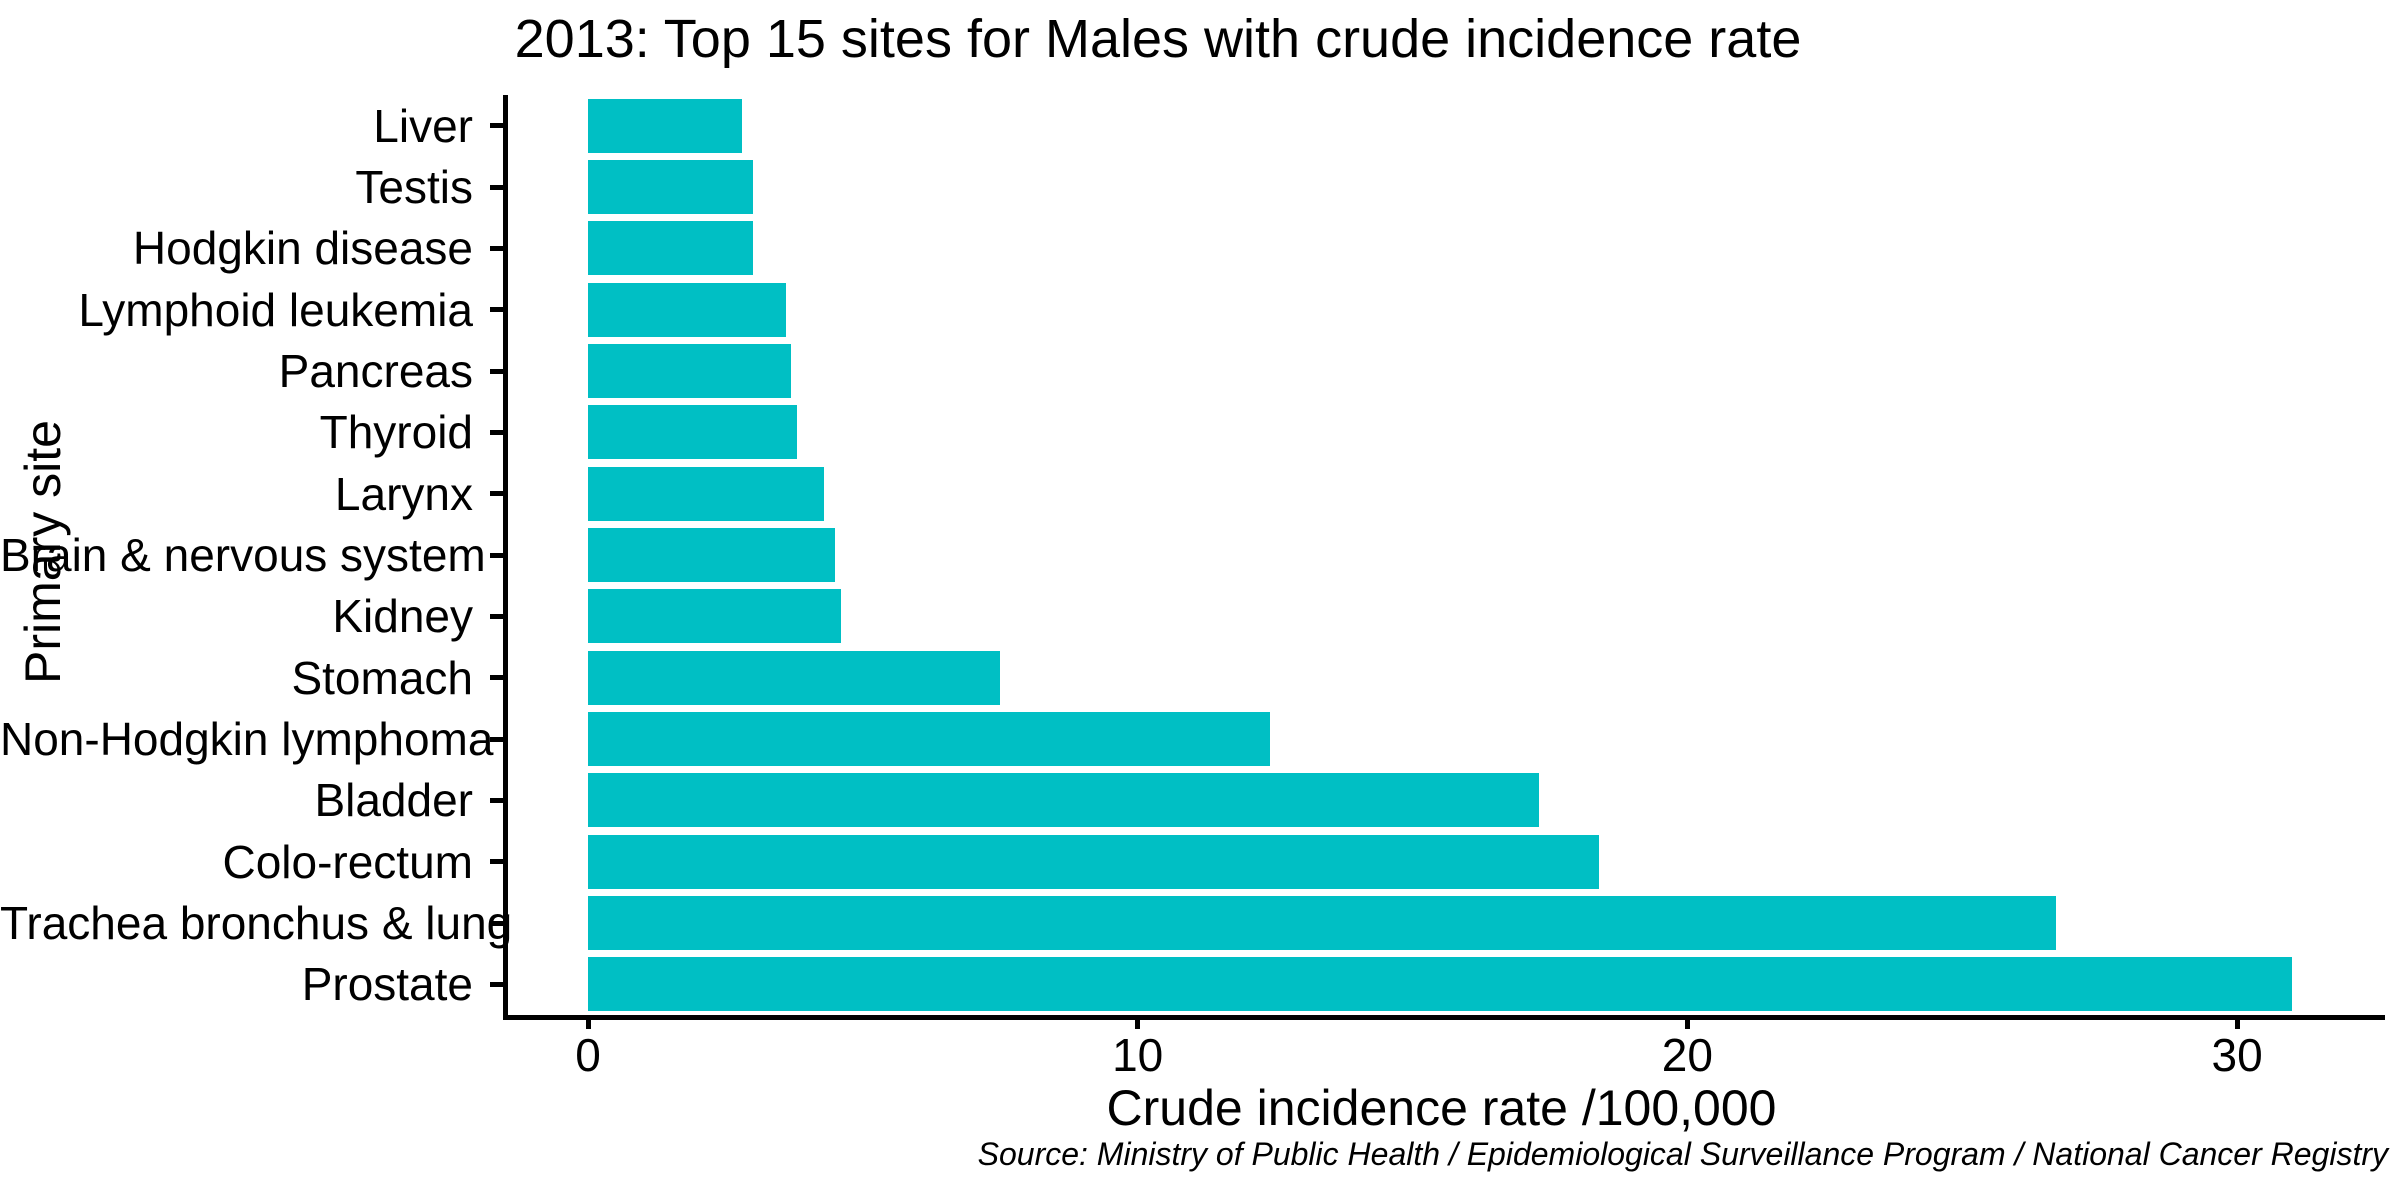  What do you see at coordinates (2237, 1055) in the screenshot?
I see `x-axis-tick-label: 30` at bounding box center [2237, 1055].